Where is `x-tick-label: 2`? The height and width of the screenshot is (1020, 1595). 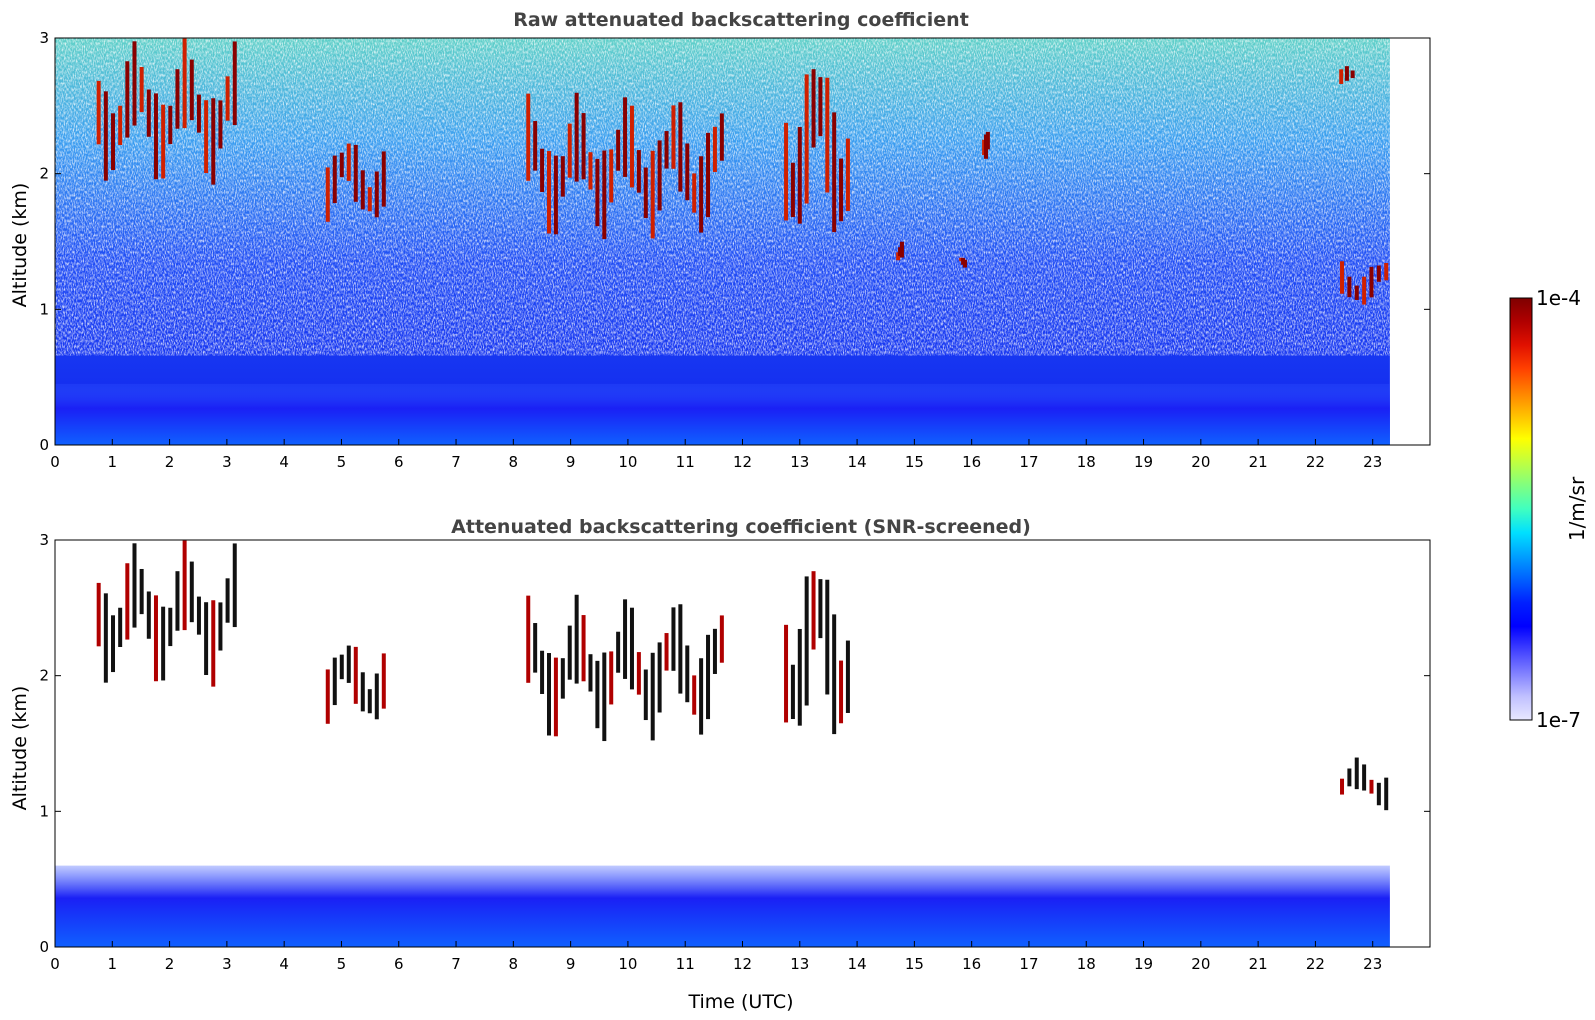 x-tick-label: 2 is located at coordinates (170, 964).